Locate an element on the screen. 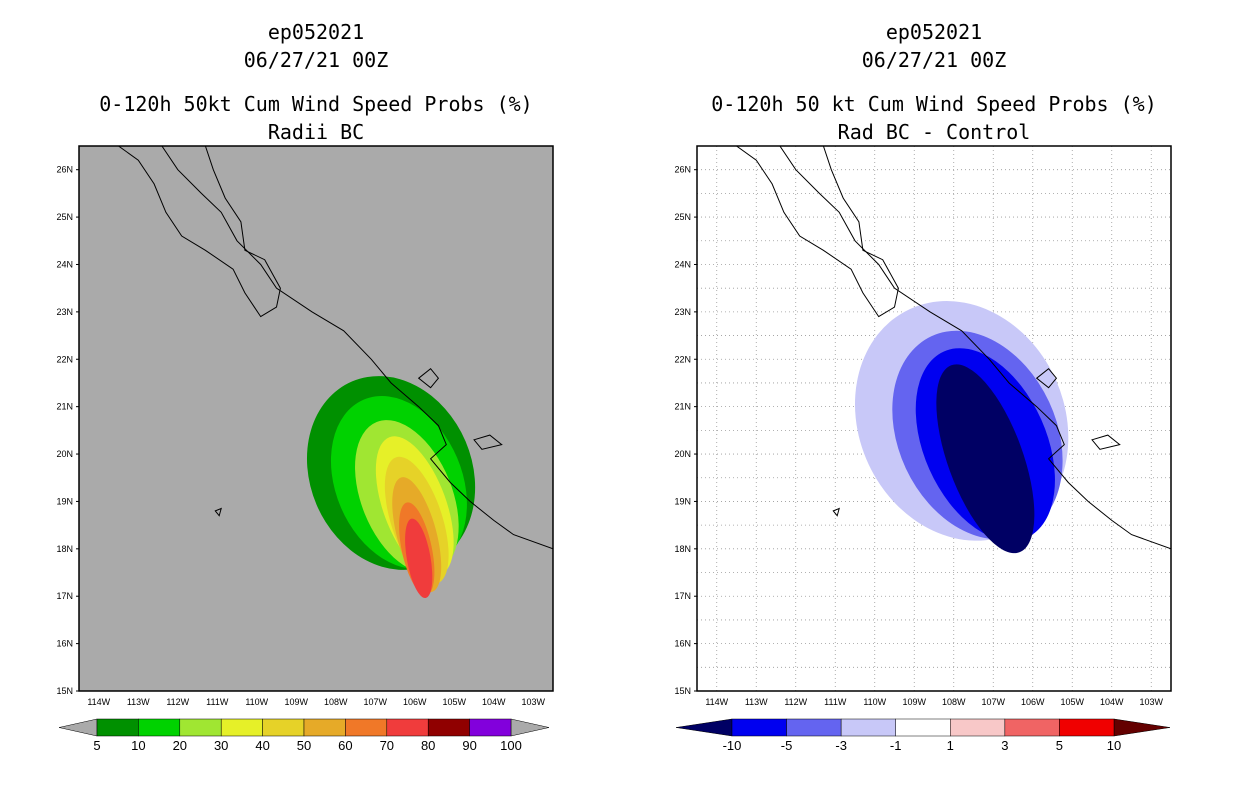 The height and width of the screenshot is (800, 1236). colorbar-label: 80 is located at coordinates (428, 745).